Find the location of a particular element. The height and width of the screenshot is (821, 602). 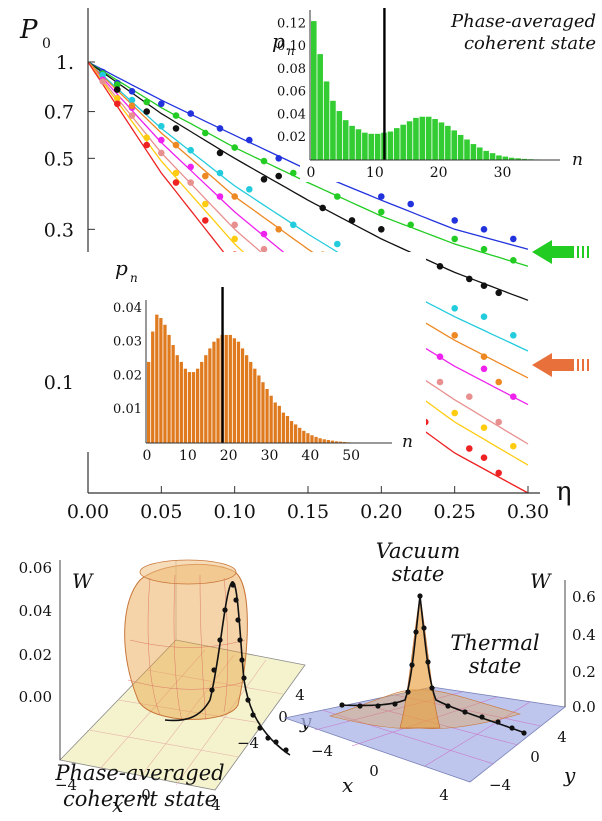

right-xtick-1: 0 is located at coordinates (374, 771).